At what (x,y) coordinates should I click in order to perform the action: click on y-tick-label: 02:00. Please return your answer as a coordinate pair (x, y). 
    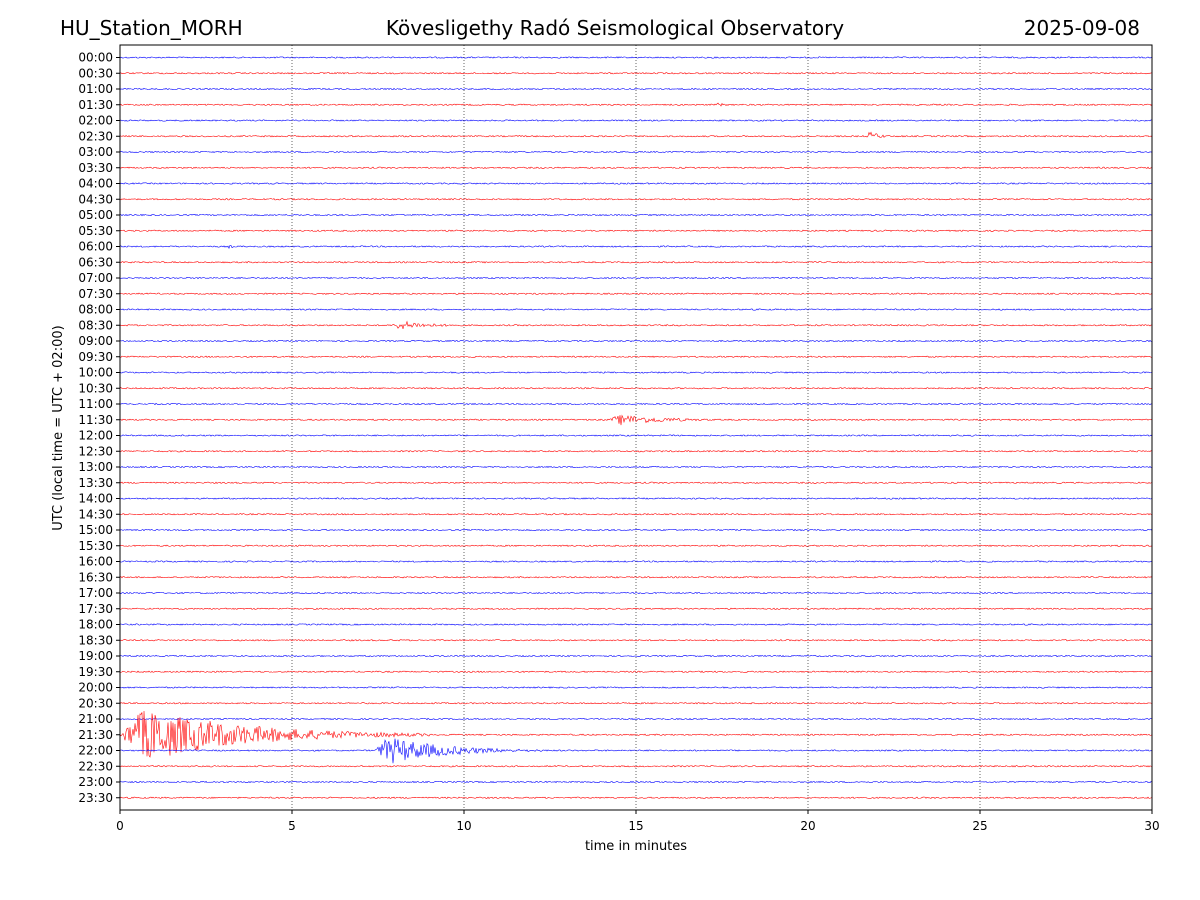
    Looking at the image, I should click on (95, 121).